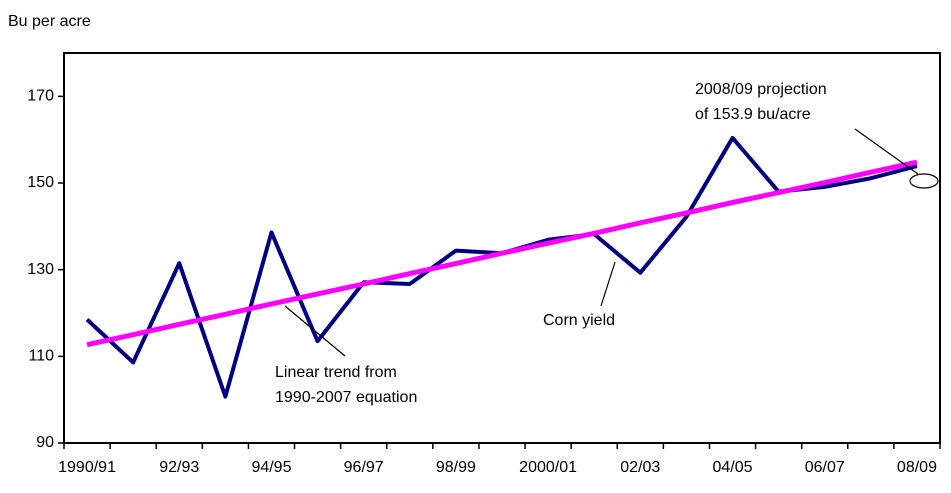 The image size is (951, 493). Describe the element at coordinates (271, 467) in the screenshot. I see `x-tick-label: 94/95` at that location.